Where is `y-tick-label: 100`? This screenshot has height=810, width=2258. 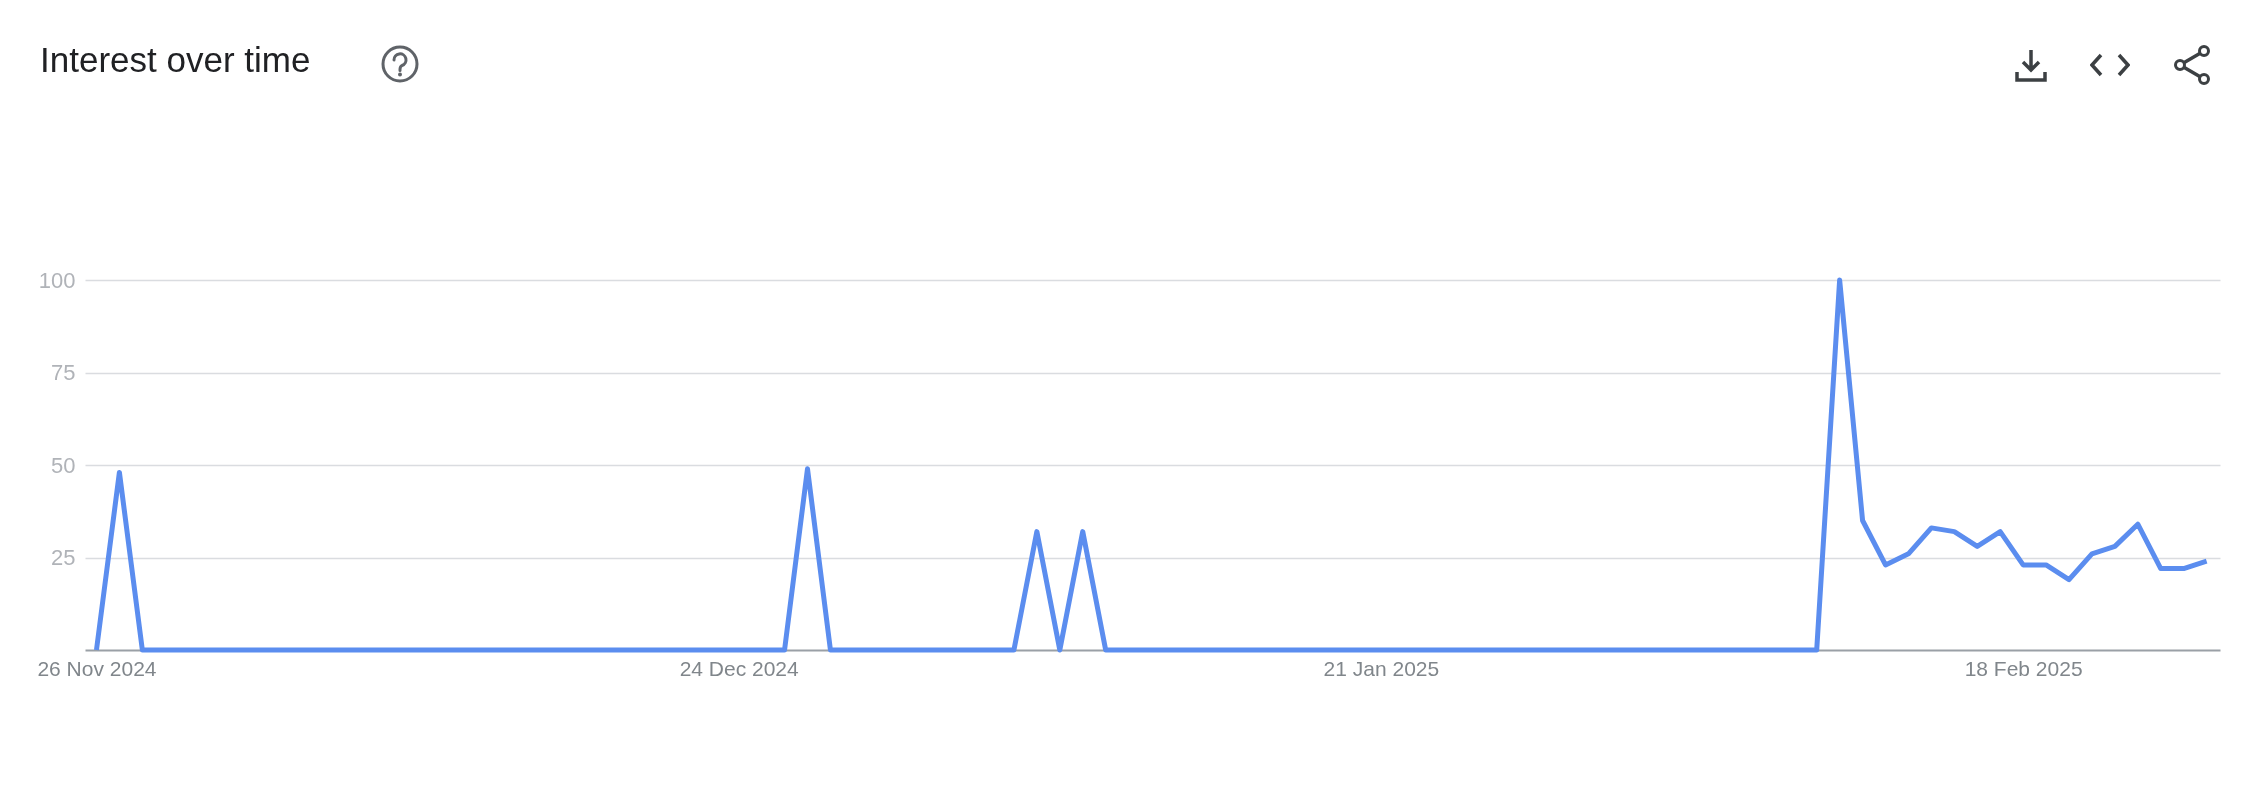
y-tick-label: 100 is located at coordinates (57, 280).